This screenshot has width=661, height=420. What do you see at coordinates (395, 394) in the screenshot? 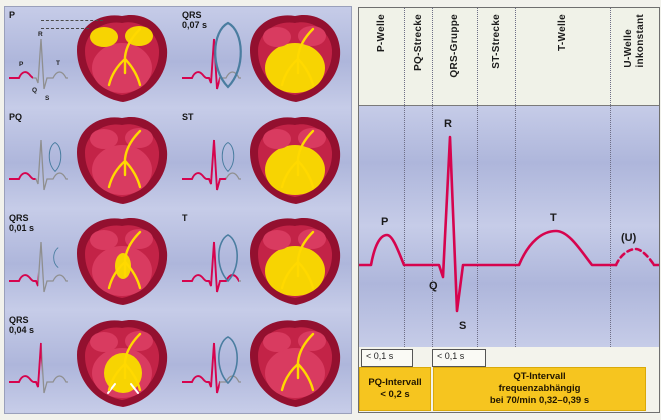
I see `pq-interval-value: < 0,2 s` at bounding box center [395, 394].